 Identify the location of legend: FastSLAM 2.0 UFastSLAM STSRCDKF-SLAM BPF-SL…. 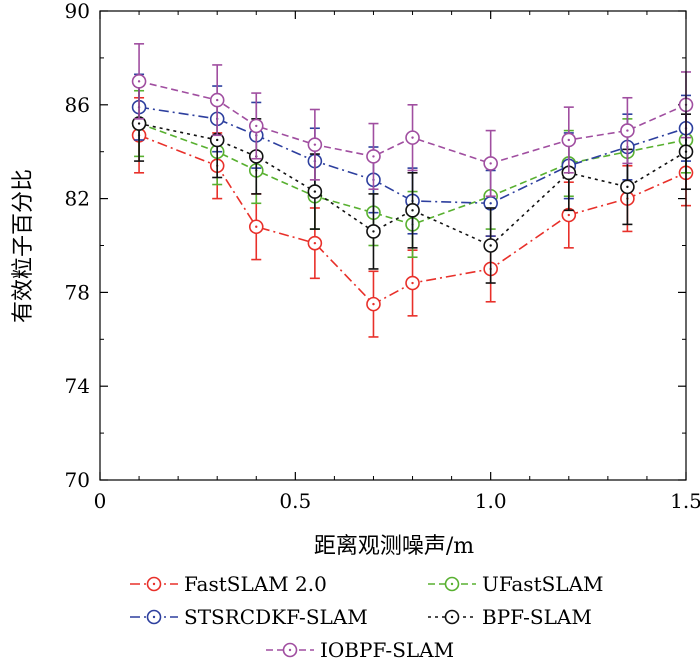
(367, 617).